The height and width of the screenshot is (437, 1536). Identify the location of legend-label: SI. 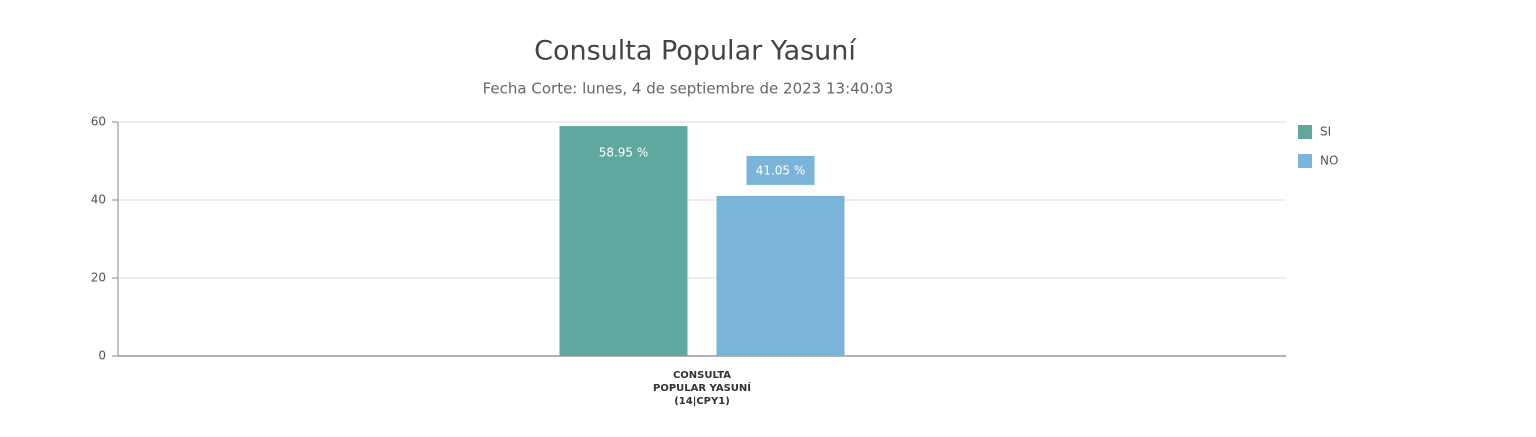
(1325, 132).